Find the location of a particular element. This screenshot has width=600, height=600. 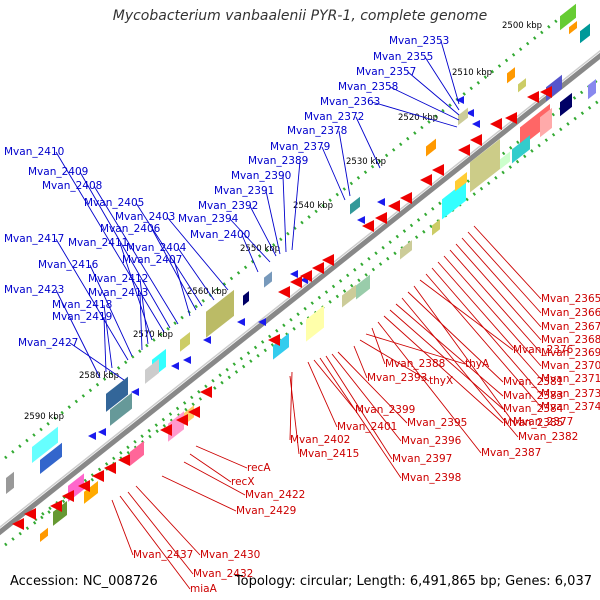

gene-label-upper: Mvan_2372 is located at coordinates (334, 117).